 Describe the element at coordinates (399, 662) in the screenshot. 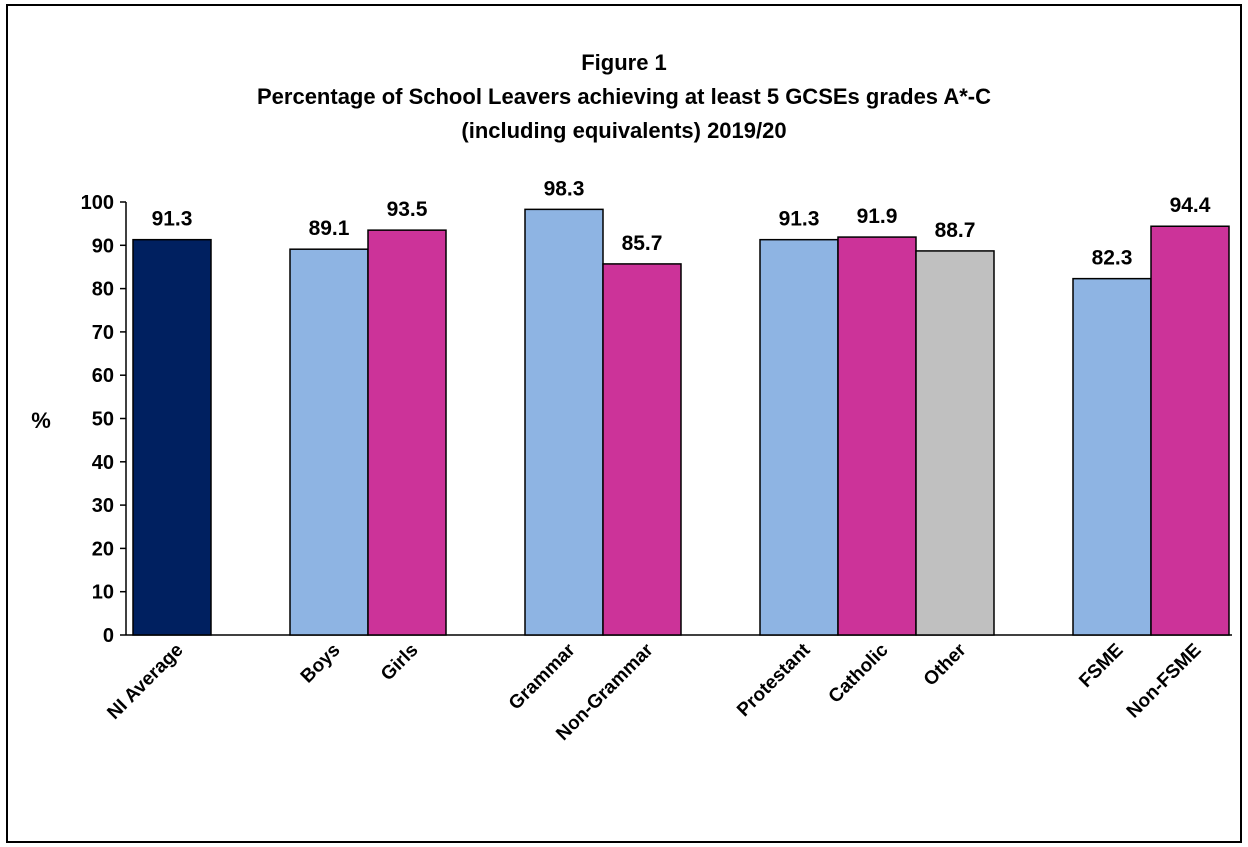

I see `x-tick-label: Girls` at that location.